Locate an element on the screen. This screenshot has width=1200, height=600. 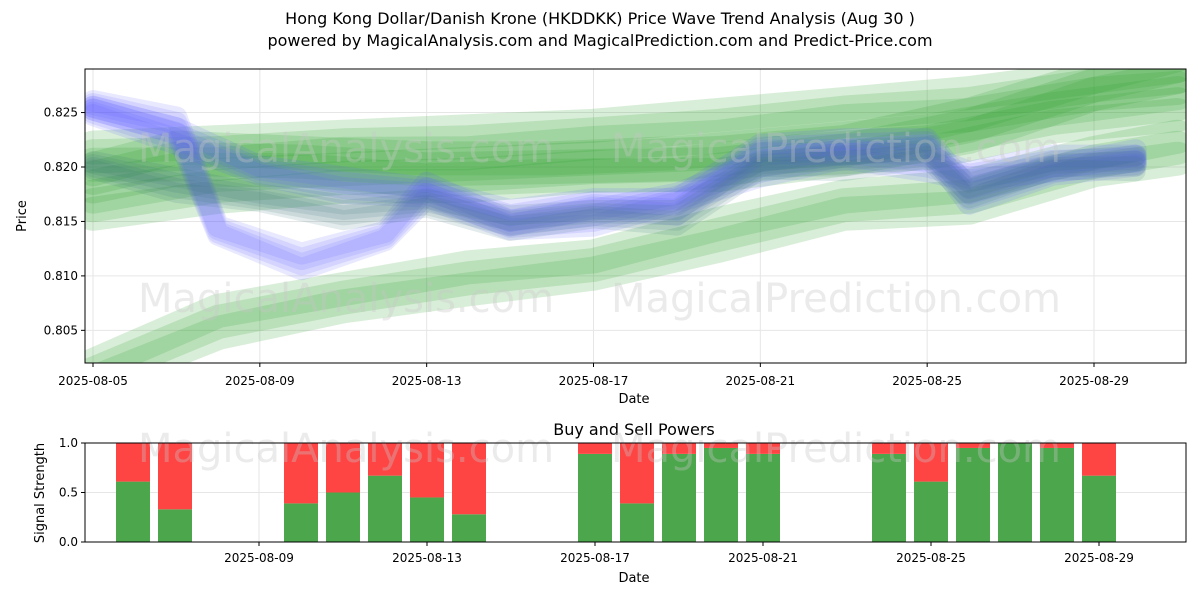
signal-y-axis: 0.0 0.5 1.0 is located at coordinates (72, 492).